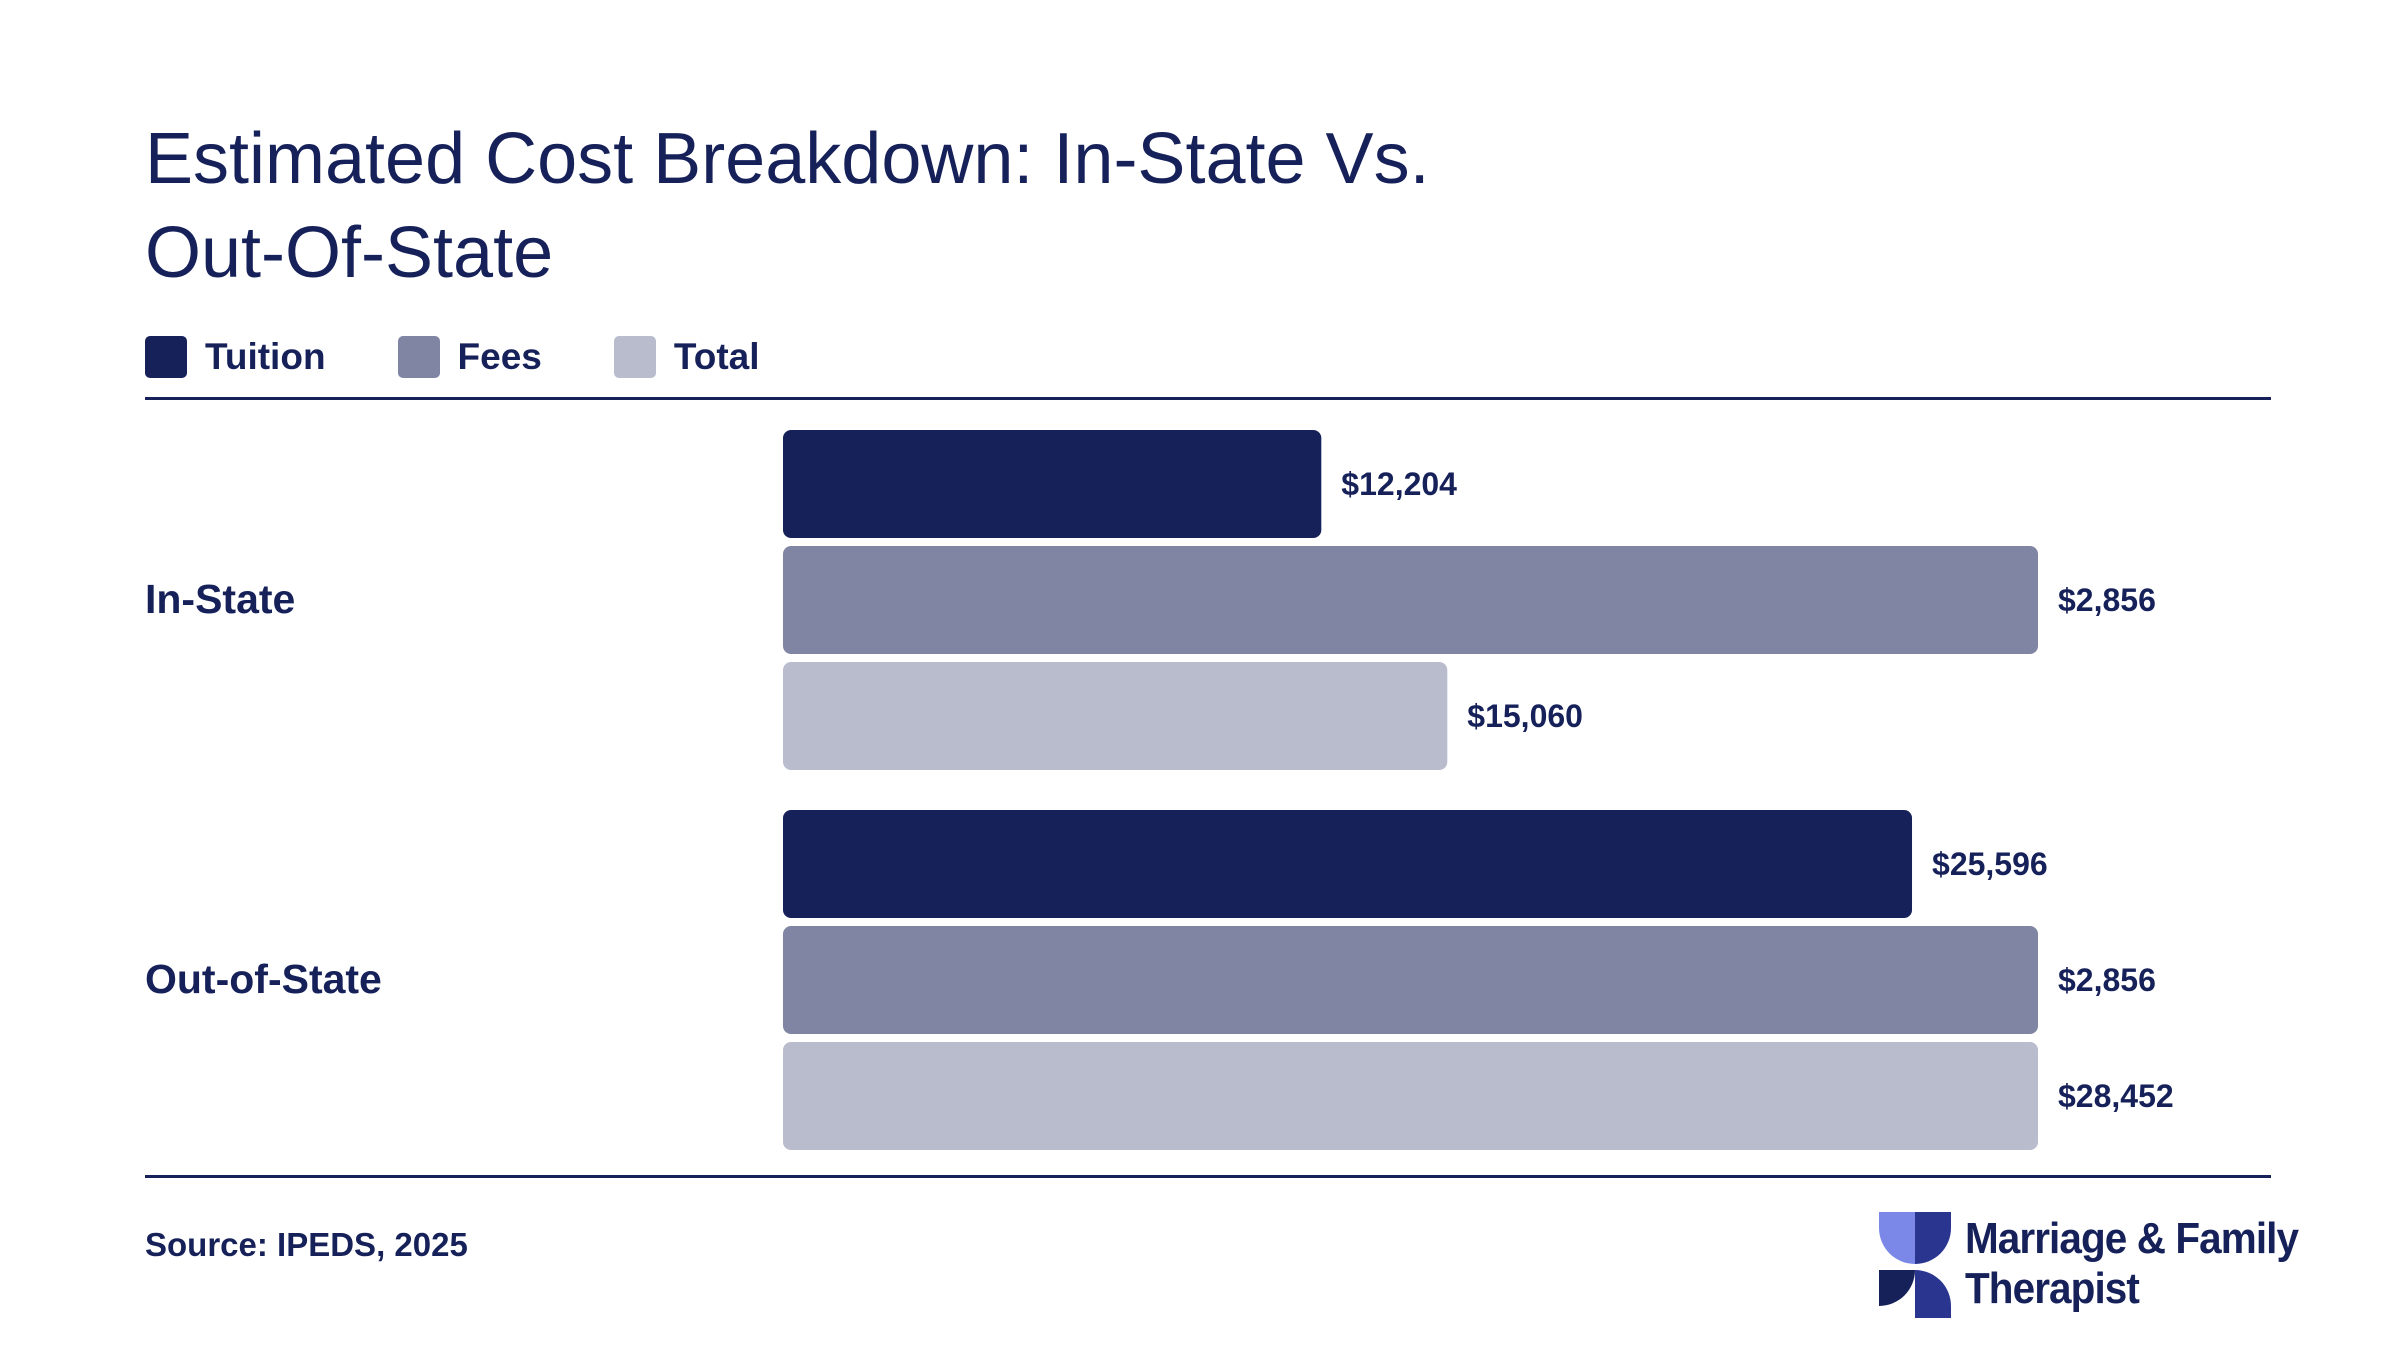 Image resolution: width=2400 pixels, height=1350 pixels. Describe the element at coordinates (1208, 1176) in the screenshot. I see `bottom-divider` at that location.